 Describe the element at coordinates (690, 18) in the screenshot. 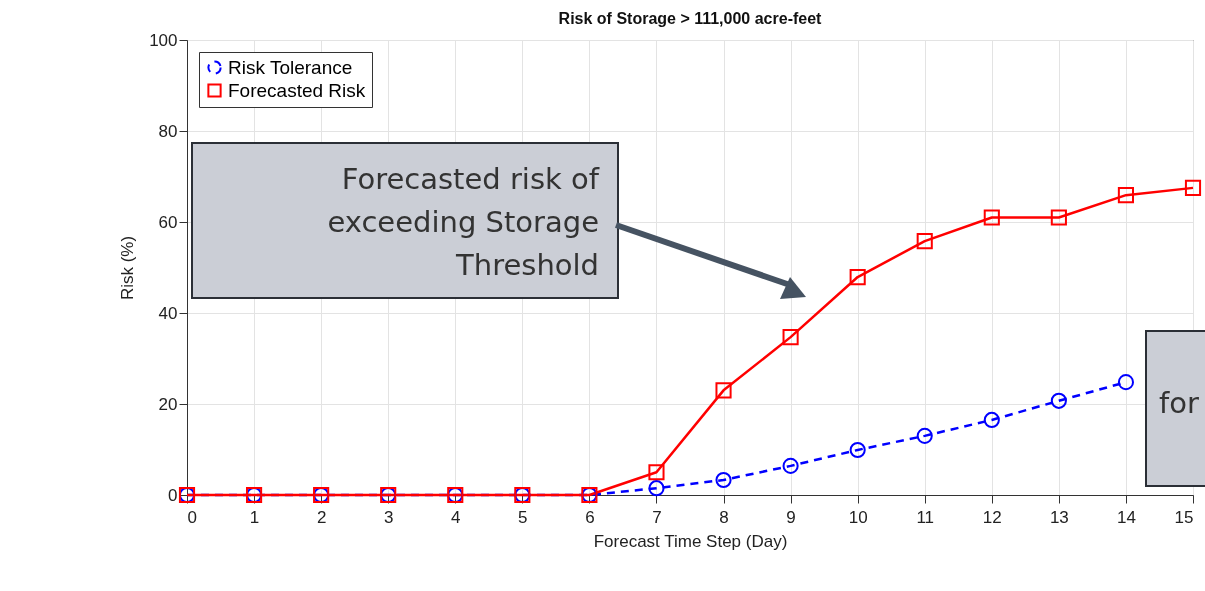

I see `chart-title: Risk of Storage > 111,000 acre-feet` at that location.